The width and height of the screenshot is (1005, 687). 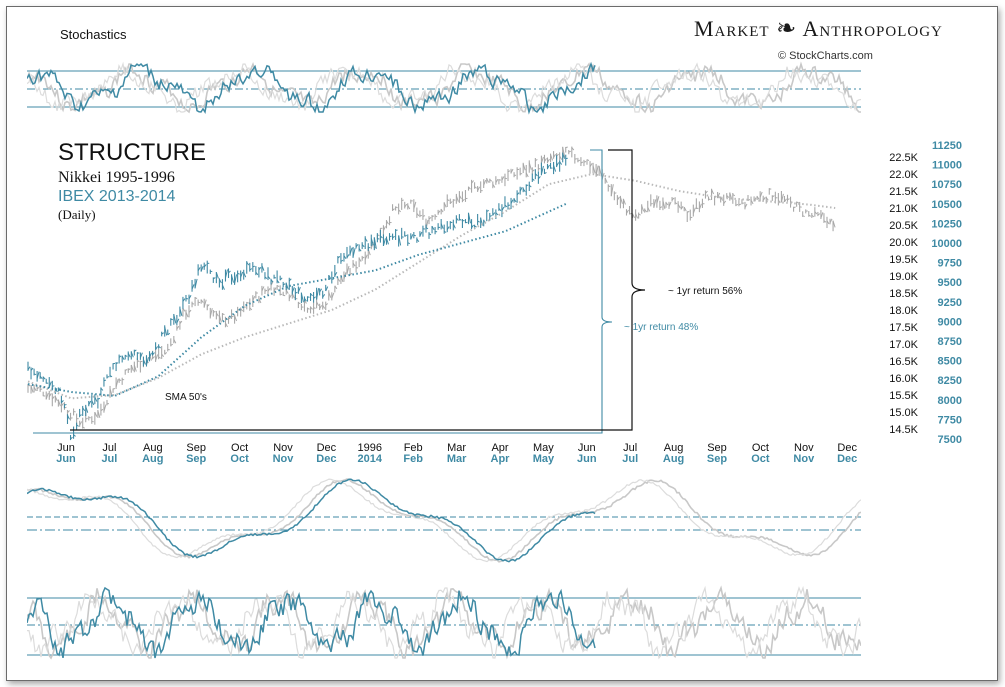 What do you see at coordinates (872, 28) in the screenshot?
I see `brand-word-anthropology: Anthropology` at bounding box center [872, 28].